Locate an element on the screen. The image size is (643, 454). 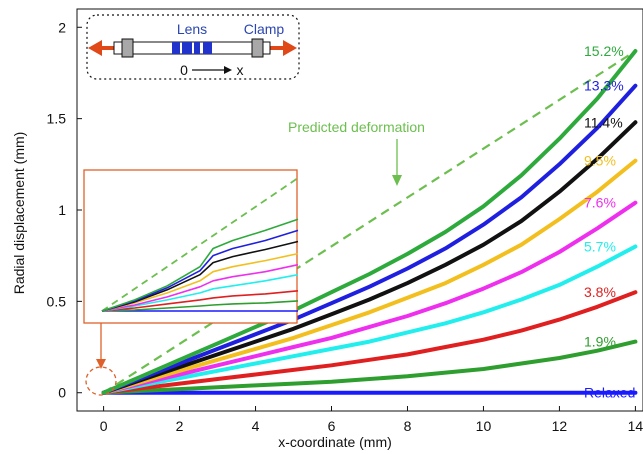
series-label: Relaxed is located at coordinates (609, 393).